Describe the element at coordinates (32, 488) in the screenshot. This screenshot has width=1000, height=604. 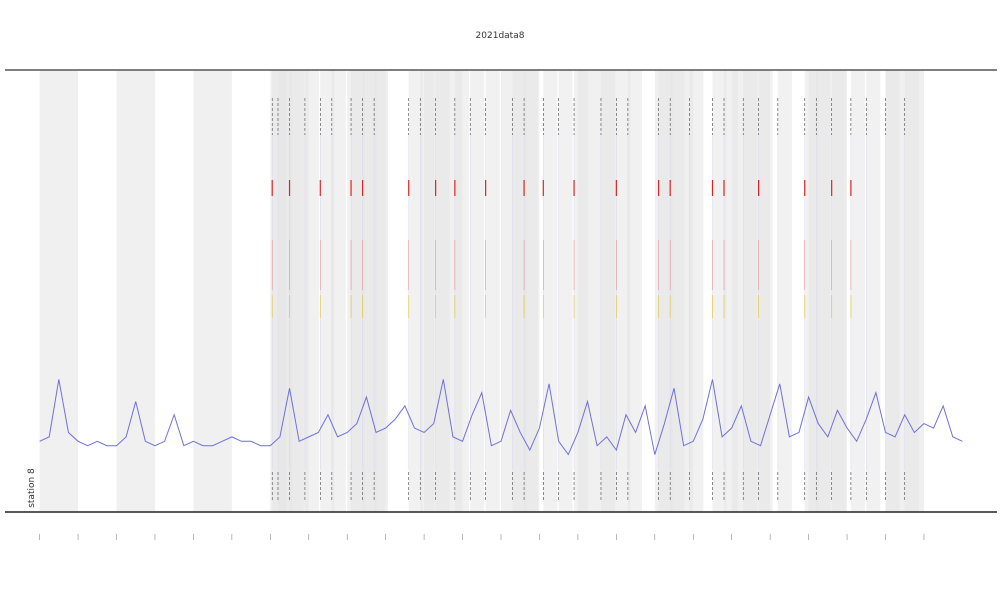
I see `legend-label: station 8` at that location.